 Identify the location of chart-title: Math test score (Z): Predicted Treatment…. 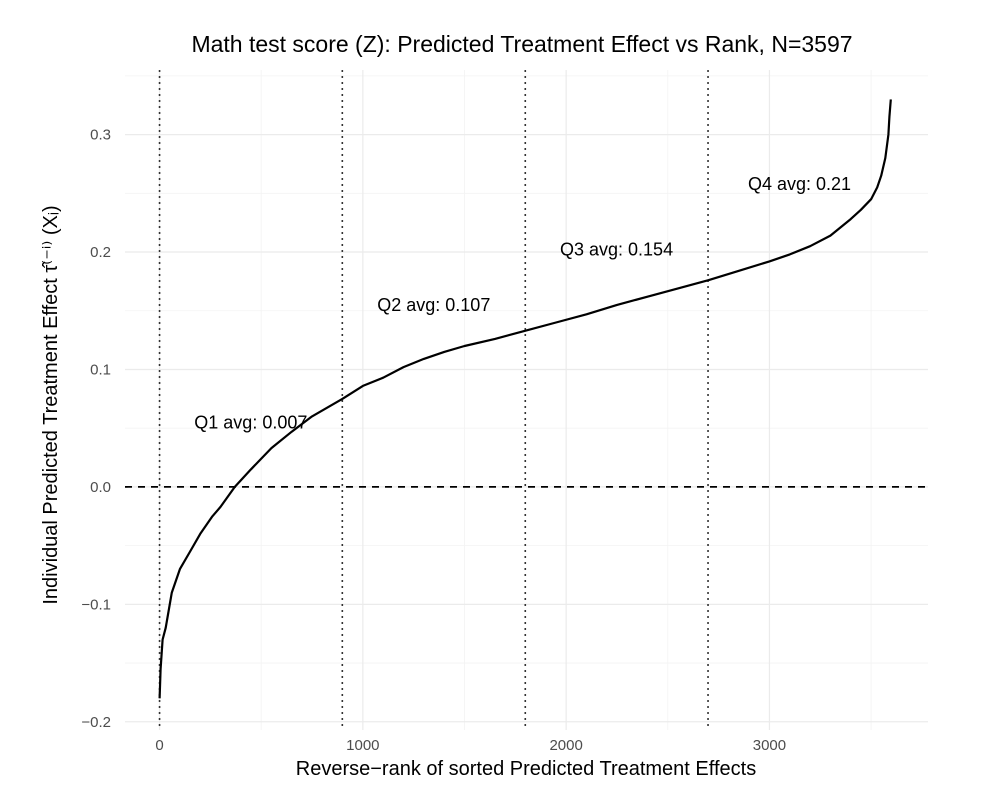
(521, 44).